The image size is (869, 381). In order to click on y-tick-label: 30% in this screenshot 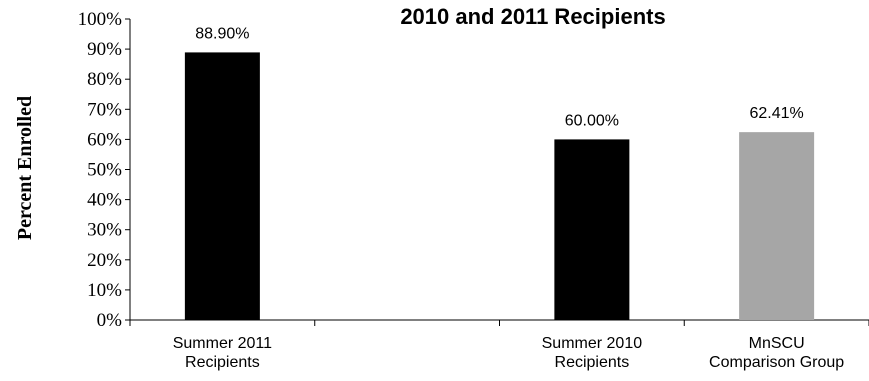, I will do `click(104, 230)`.